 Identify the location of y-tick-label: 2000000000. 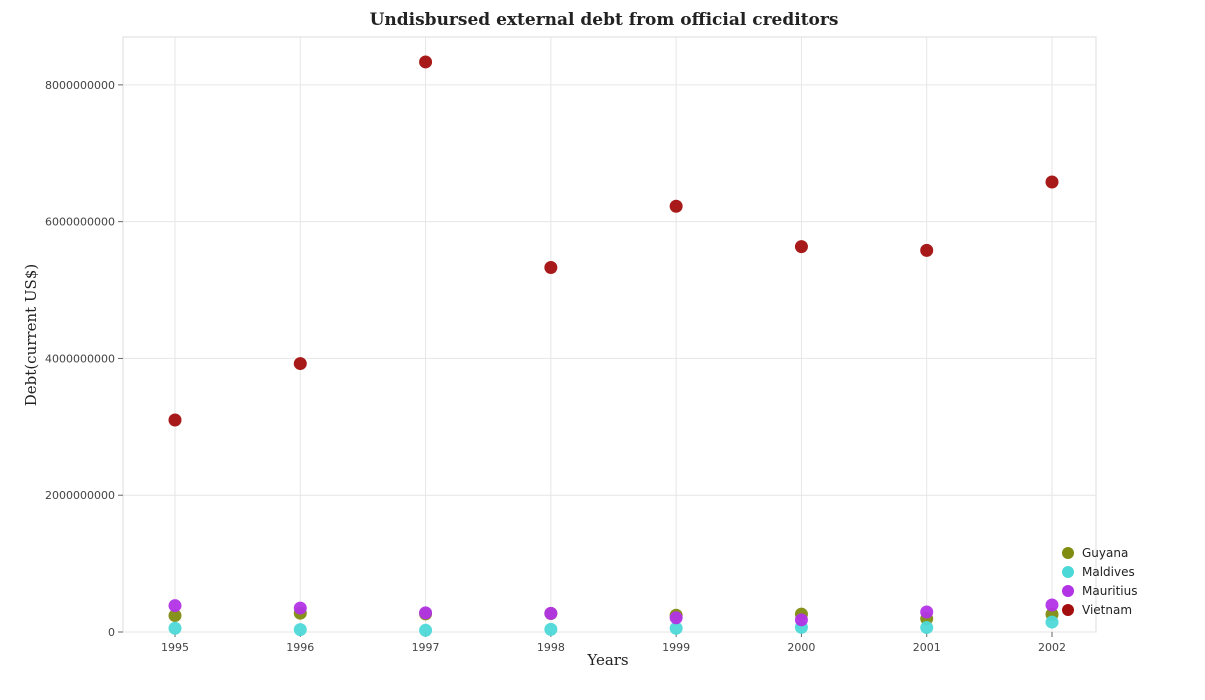
(80, 495).